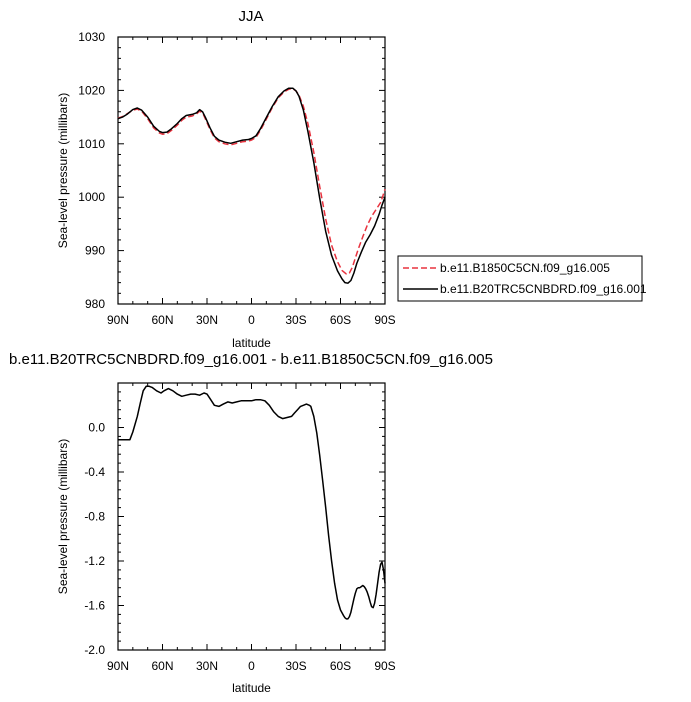 Image resolution: width=691 pixels, height=702 pixels. Describe the element at coordinates (94, 561) in the screenshot. I see `chart-2-y-tick-label: -1.2` at that location.